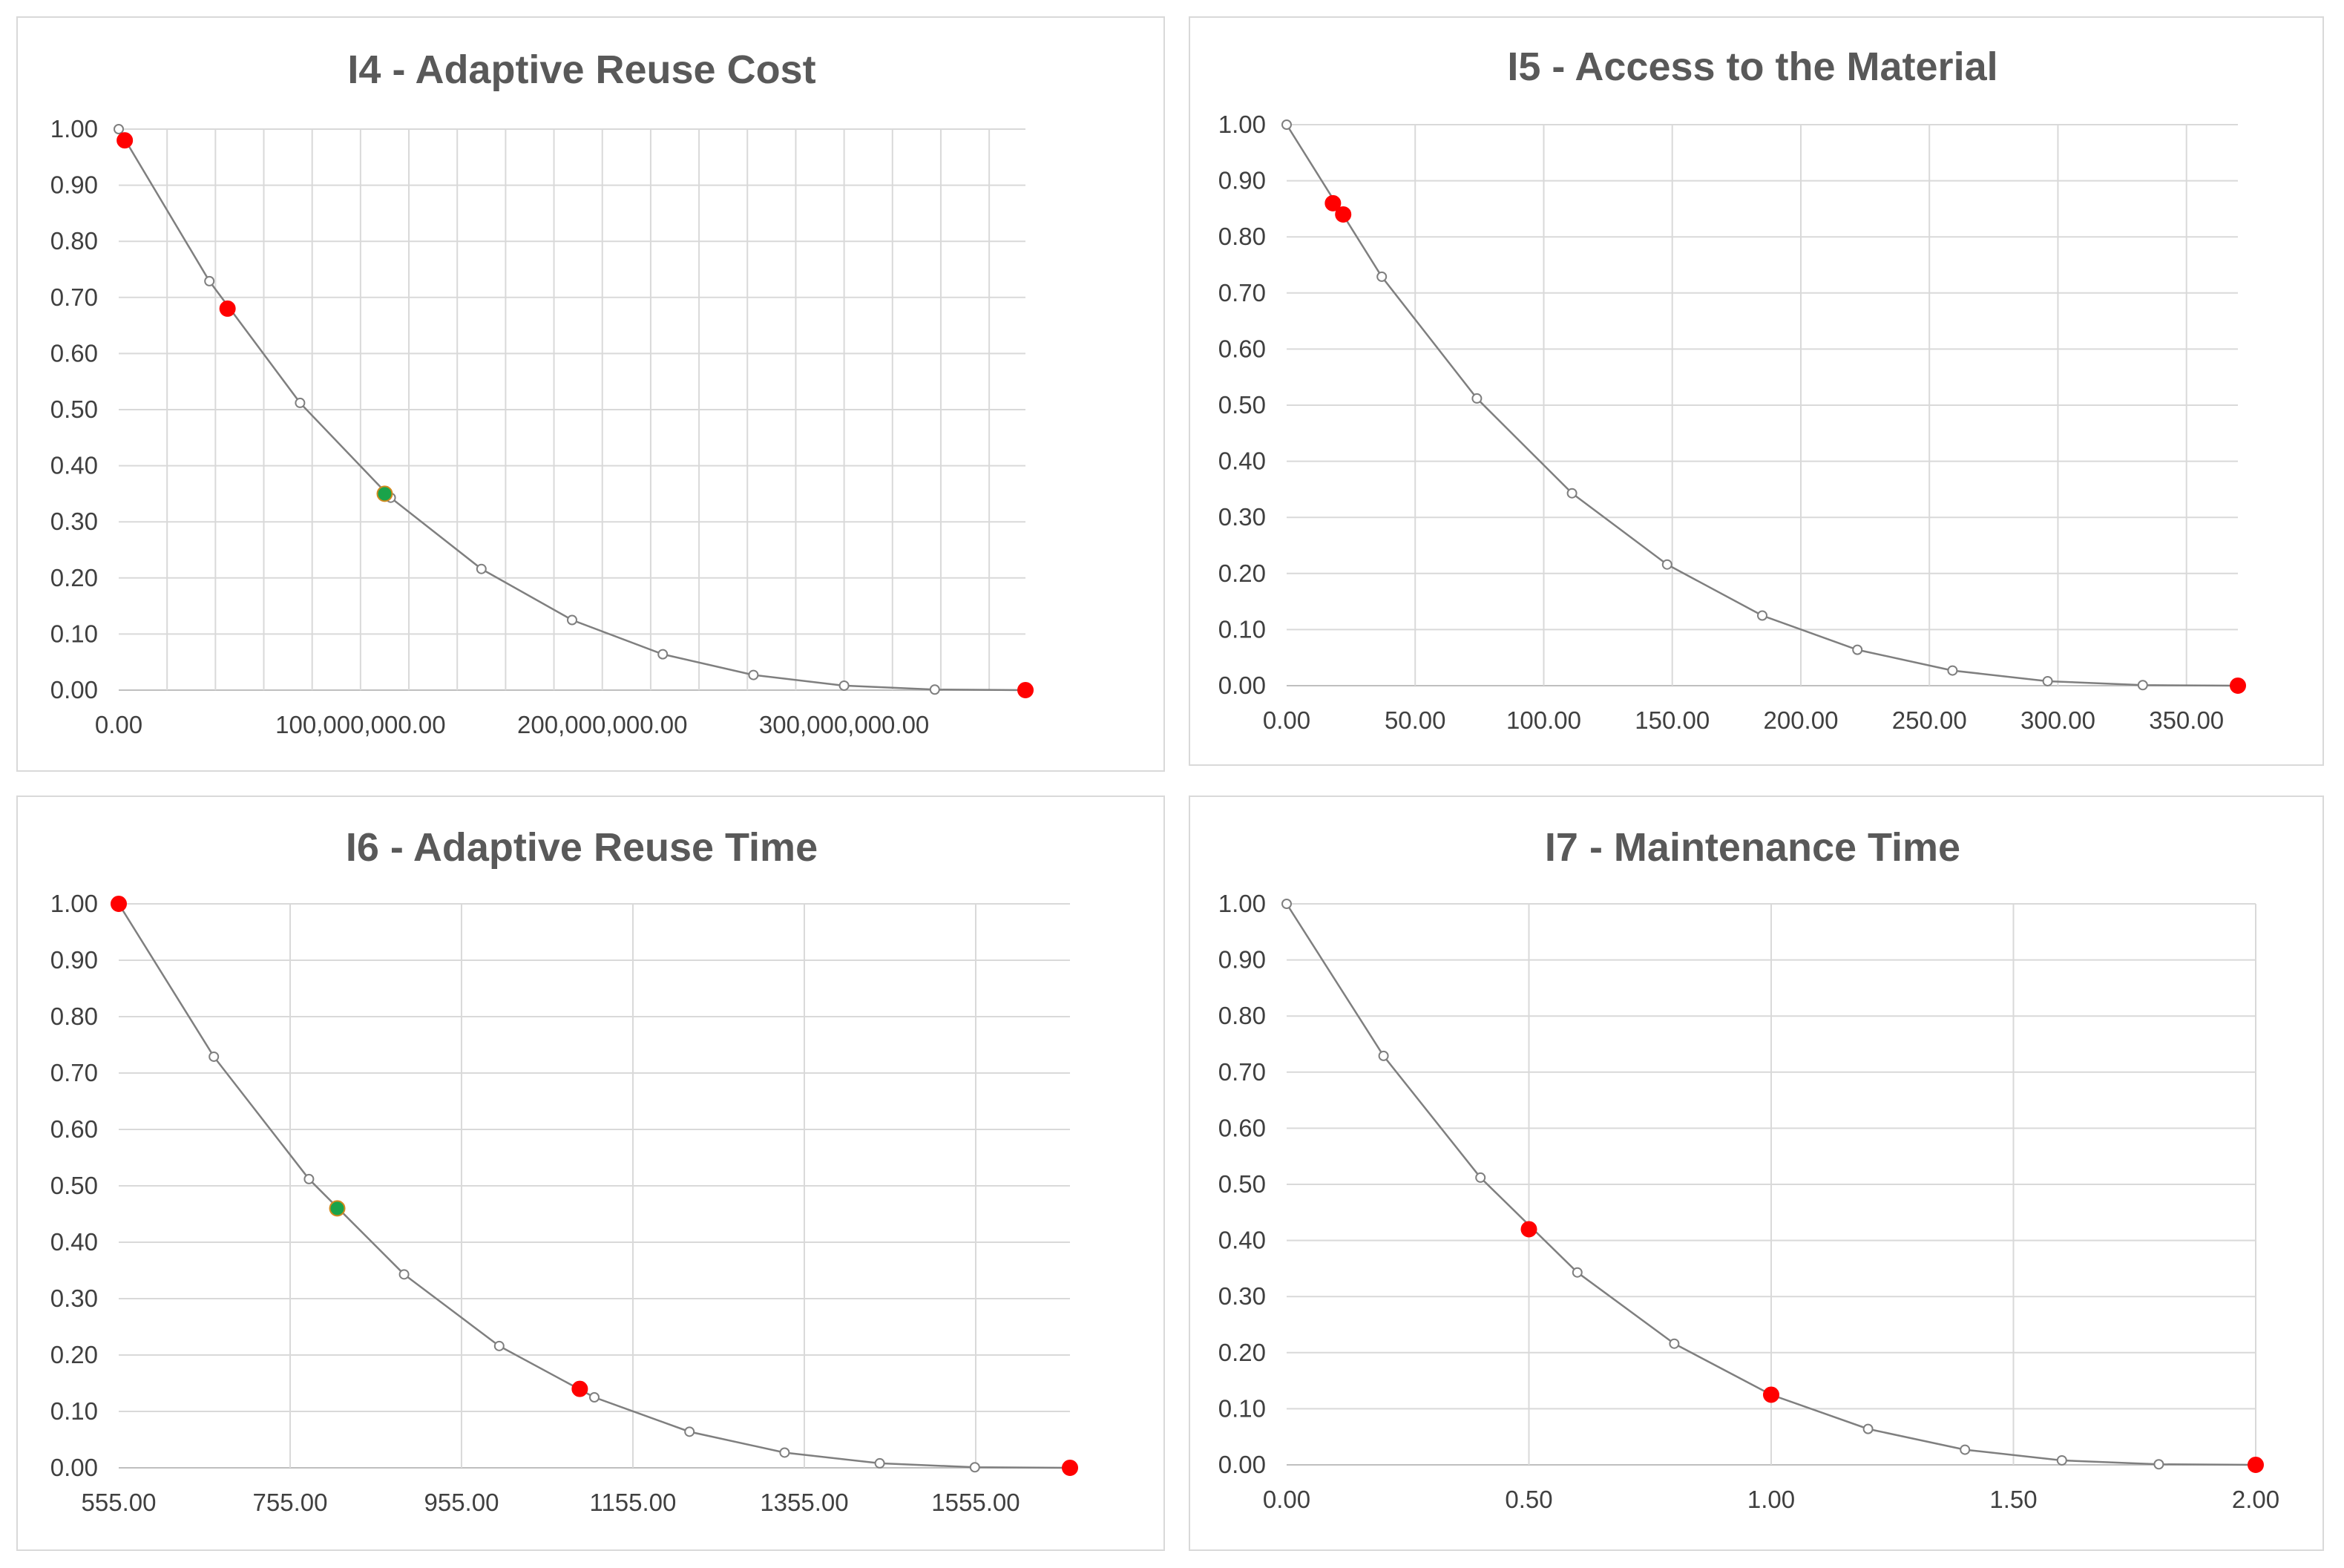 The height and width of the screenshot is (1568, 2344). What do you see at coordinates (1242, 1408) in the screenshot?
I see `y-tick-label: 0.10` at bounding box center [1242, 1408].